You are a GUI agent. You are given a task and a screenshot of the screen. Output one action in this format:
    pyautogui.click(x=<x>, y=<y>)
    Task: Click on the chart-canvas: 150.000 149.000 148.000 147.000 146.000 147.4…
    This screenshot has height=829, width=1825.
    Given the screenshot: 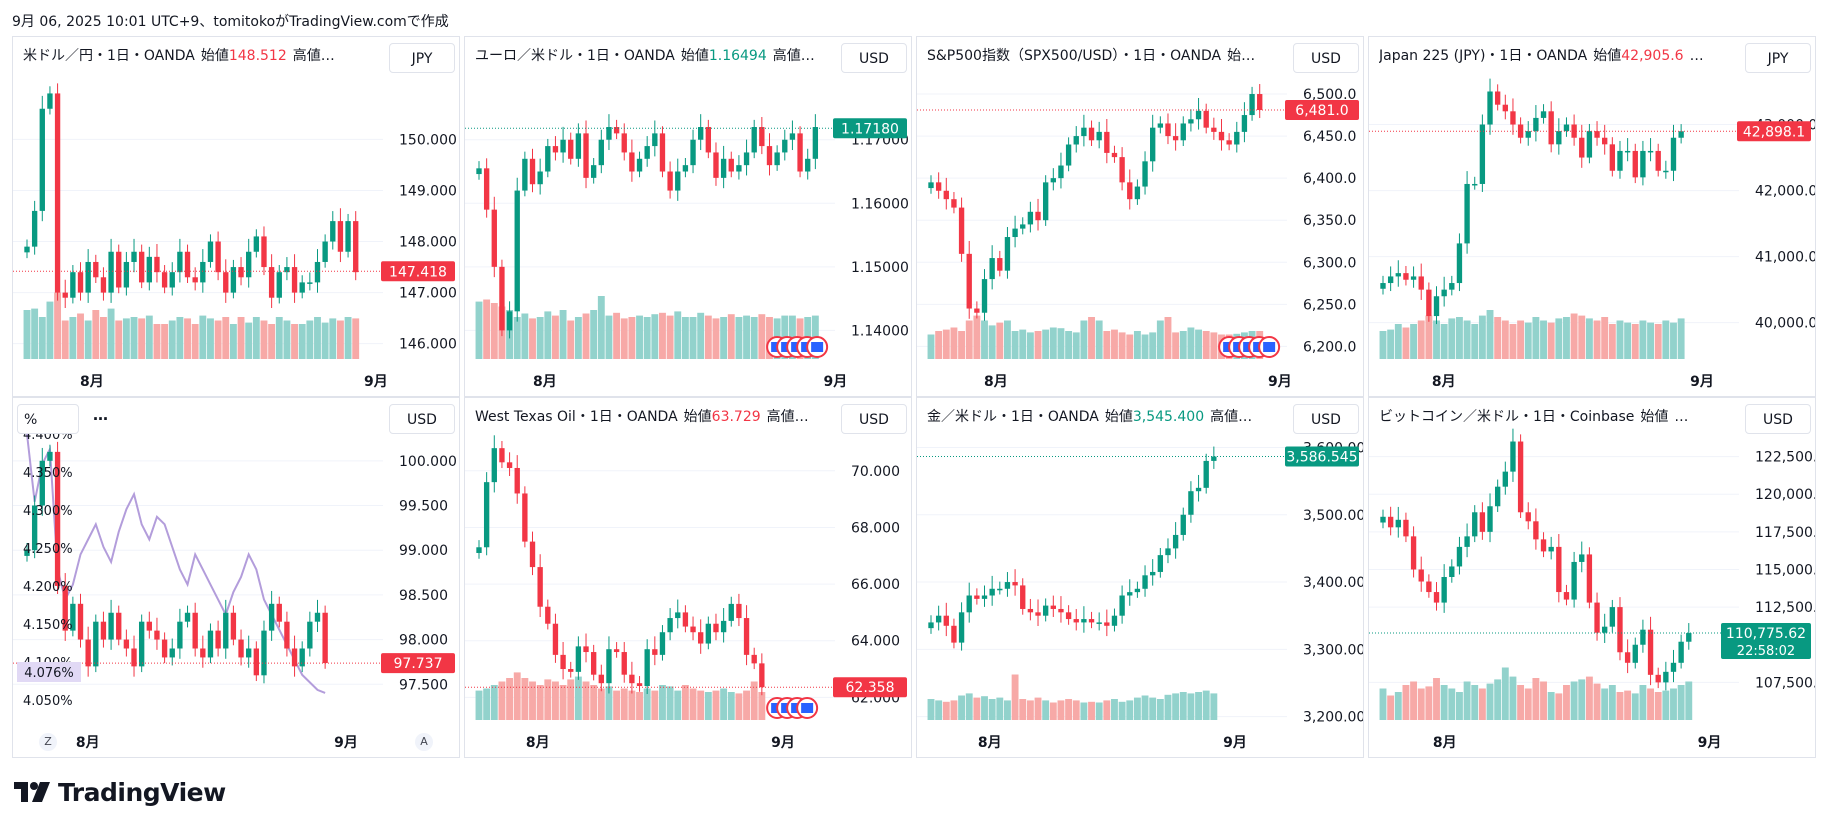 What is the action you would take?
    pyautogui.click(x=236, y=217)
    